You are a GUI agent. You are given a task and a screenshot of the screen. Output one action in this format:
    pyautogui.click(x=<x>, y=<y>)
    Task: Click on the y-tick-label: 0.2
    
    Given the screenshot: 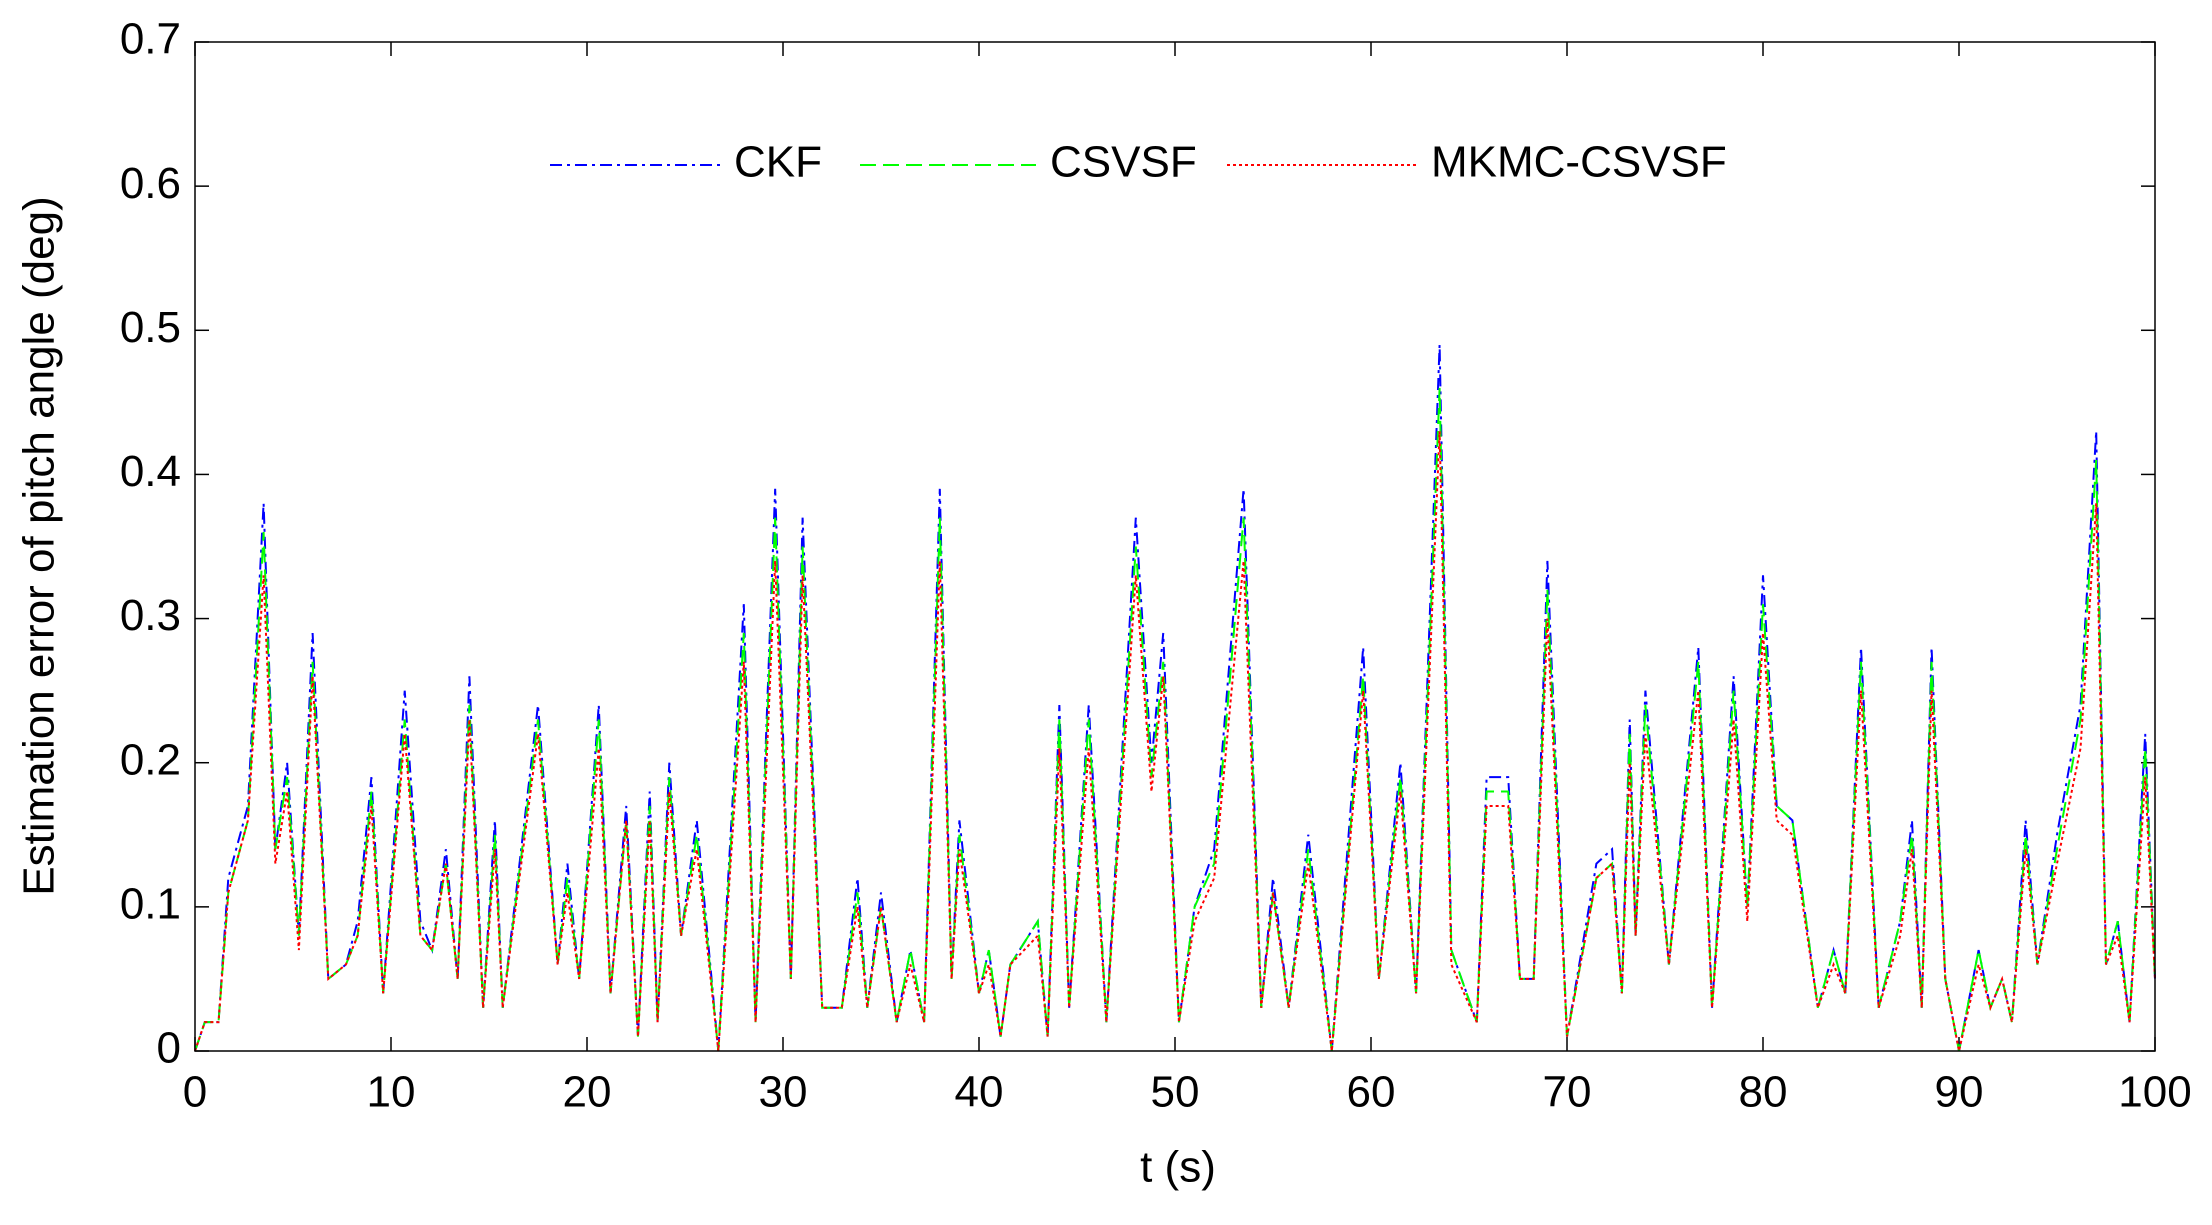 What is the action you would take?
    pyautogui.click(x=150, y=759)
    